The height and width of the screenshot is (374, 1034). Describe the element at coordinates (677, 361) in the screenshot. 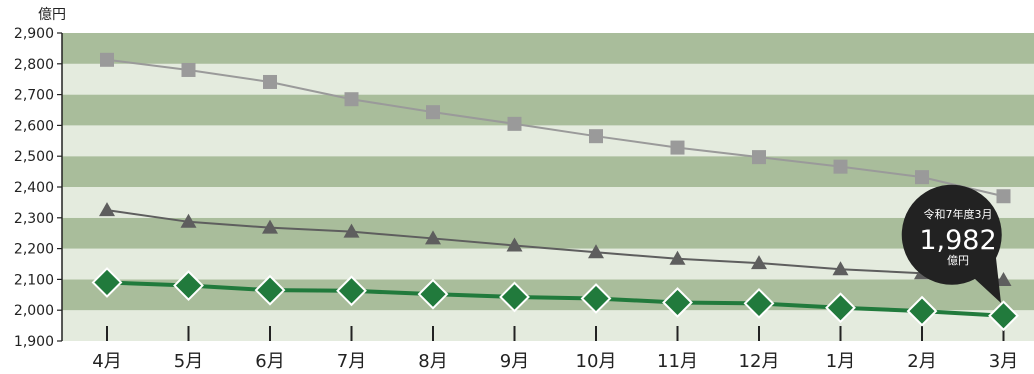

I see `x-tick-label: 11月` at that location.